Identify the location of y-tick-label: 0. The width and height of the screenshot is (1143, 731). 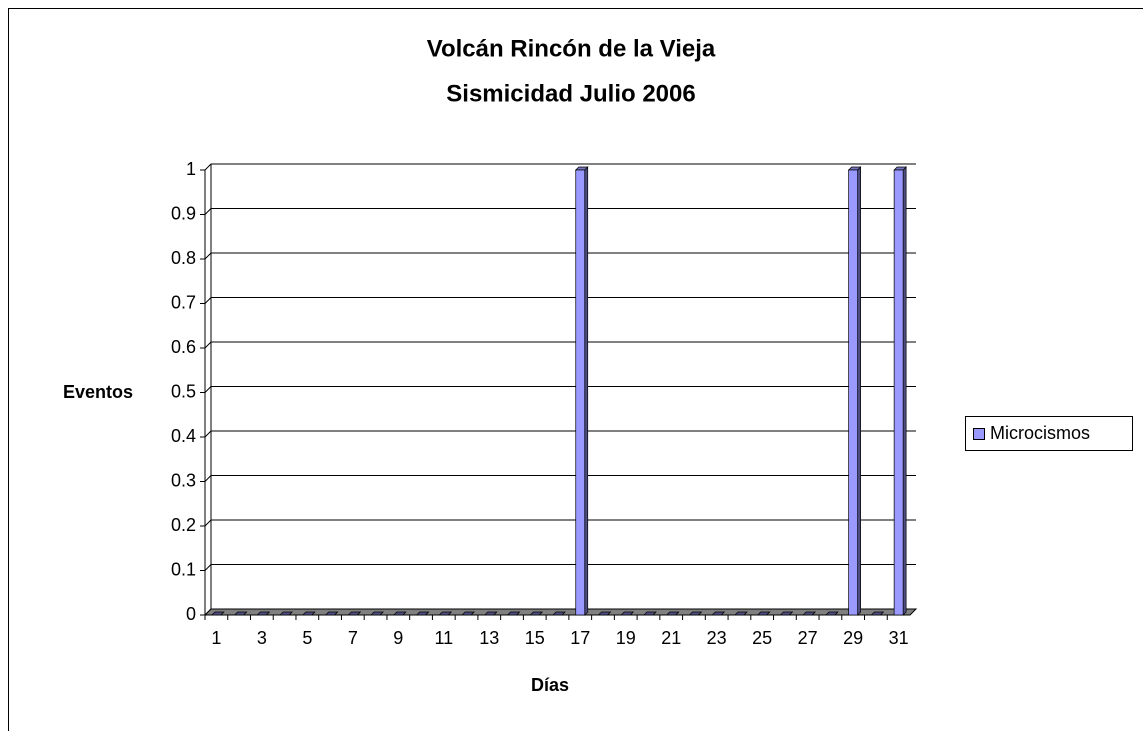
(191, 614).